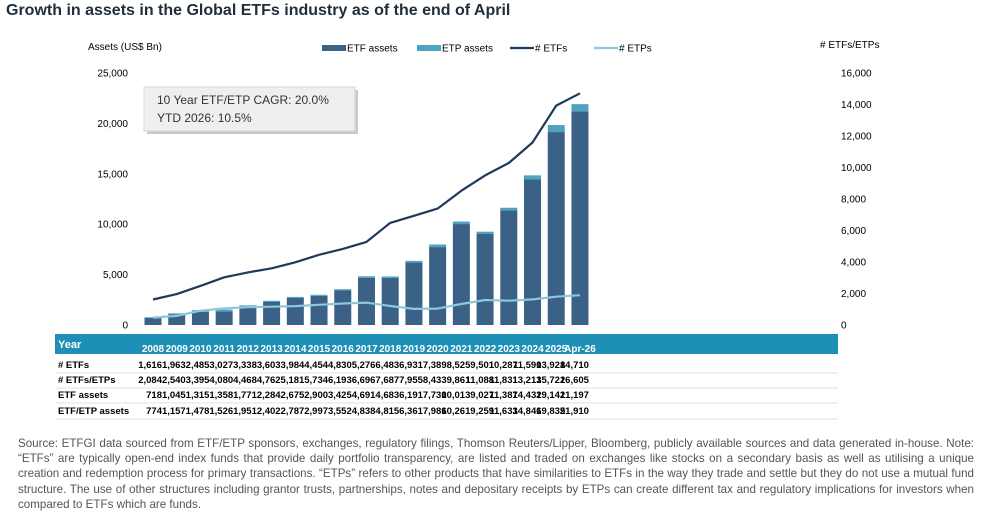 This screenshot has width=1002, height=517. What do you see at coordinates (316, 395) in the screenshot?
I see `table-cell: 2,900` at bounding box center [316, 395].